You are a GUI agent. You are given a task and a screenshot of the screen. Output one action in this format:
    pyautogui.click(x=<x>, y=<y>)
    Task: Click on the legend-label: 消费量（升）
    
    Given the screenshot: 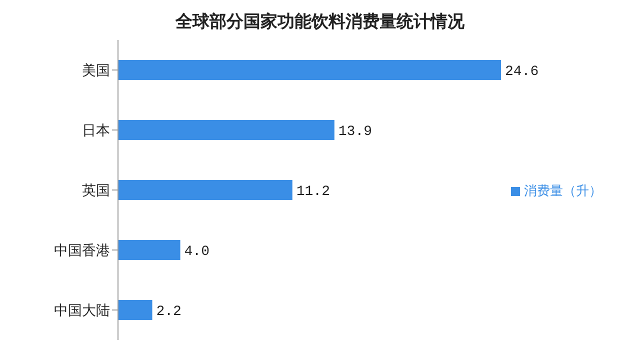 What is the action you would take?
    pyautogui.click(x=563, y=190)
    